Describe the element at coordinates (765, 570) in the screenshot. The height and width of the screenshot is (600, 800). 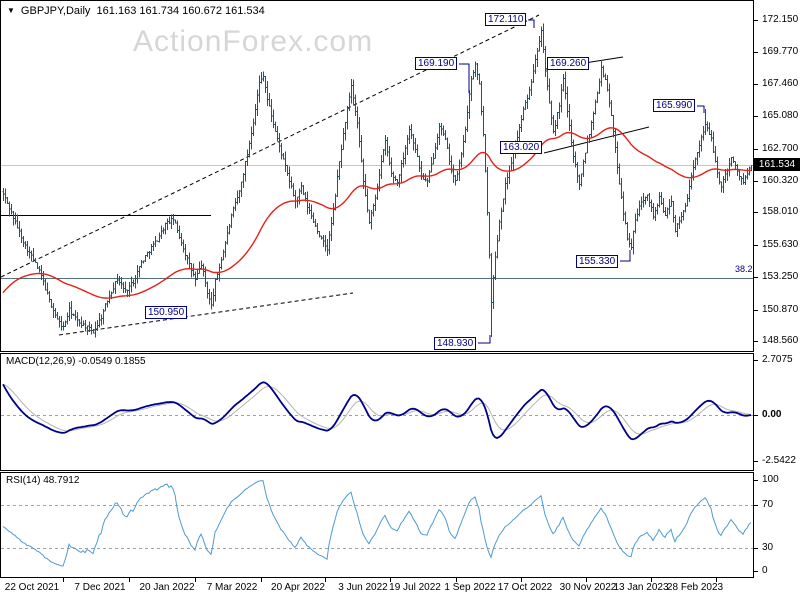
I see `rsi-axis-label: 0` at that location.